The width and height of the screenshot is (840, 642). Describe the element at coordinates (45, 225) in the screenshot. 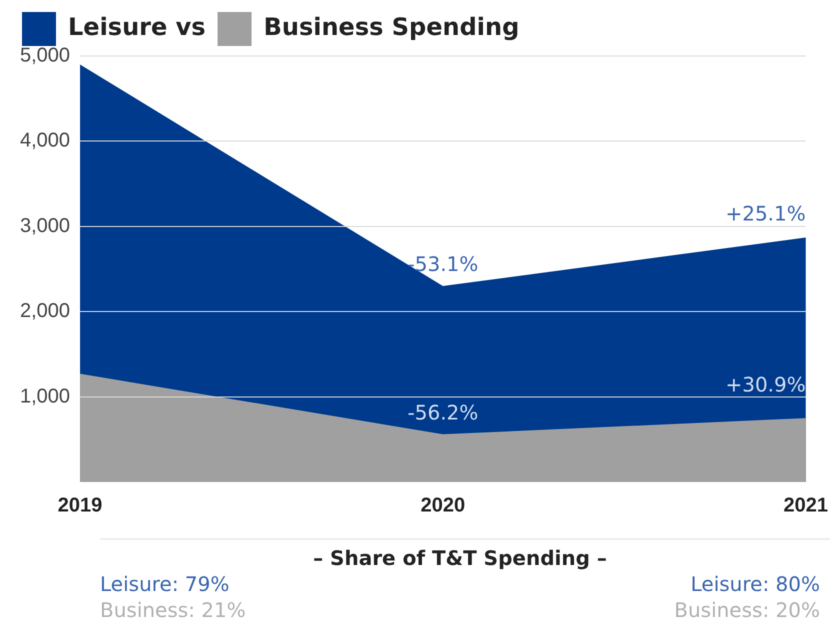

I see `y-tick-label: 3,000` at that location.